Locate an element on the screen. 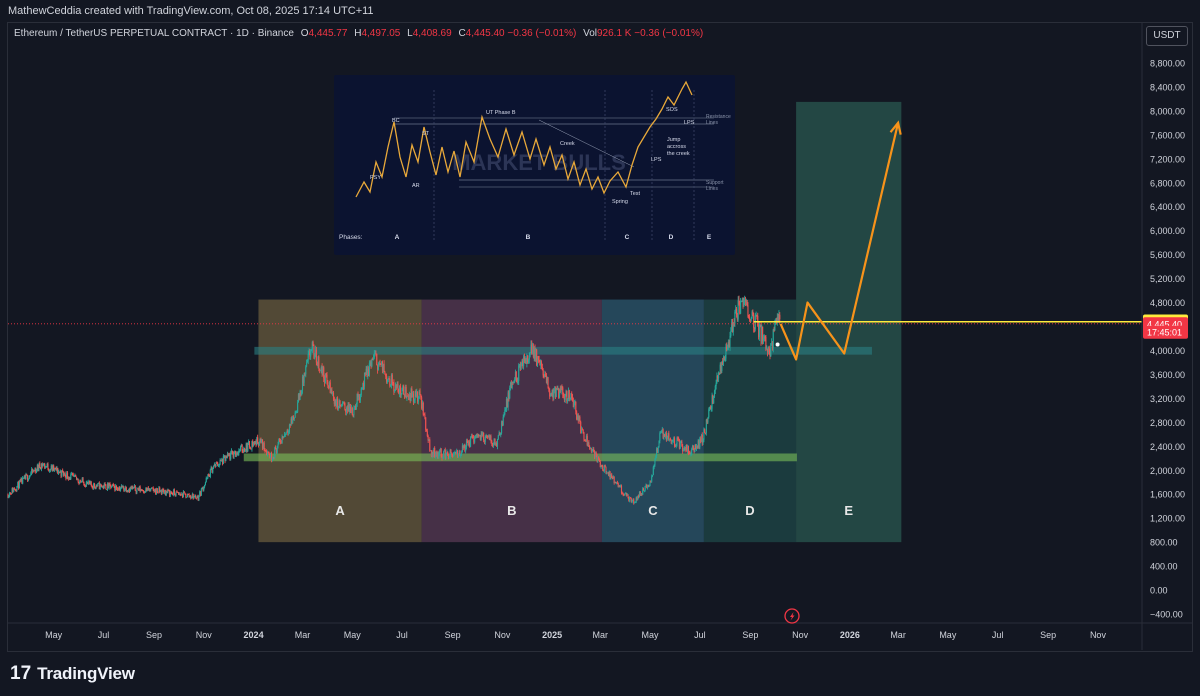  phase-box-c is located at coordinates (652, 421).